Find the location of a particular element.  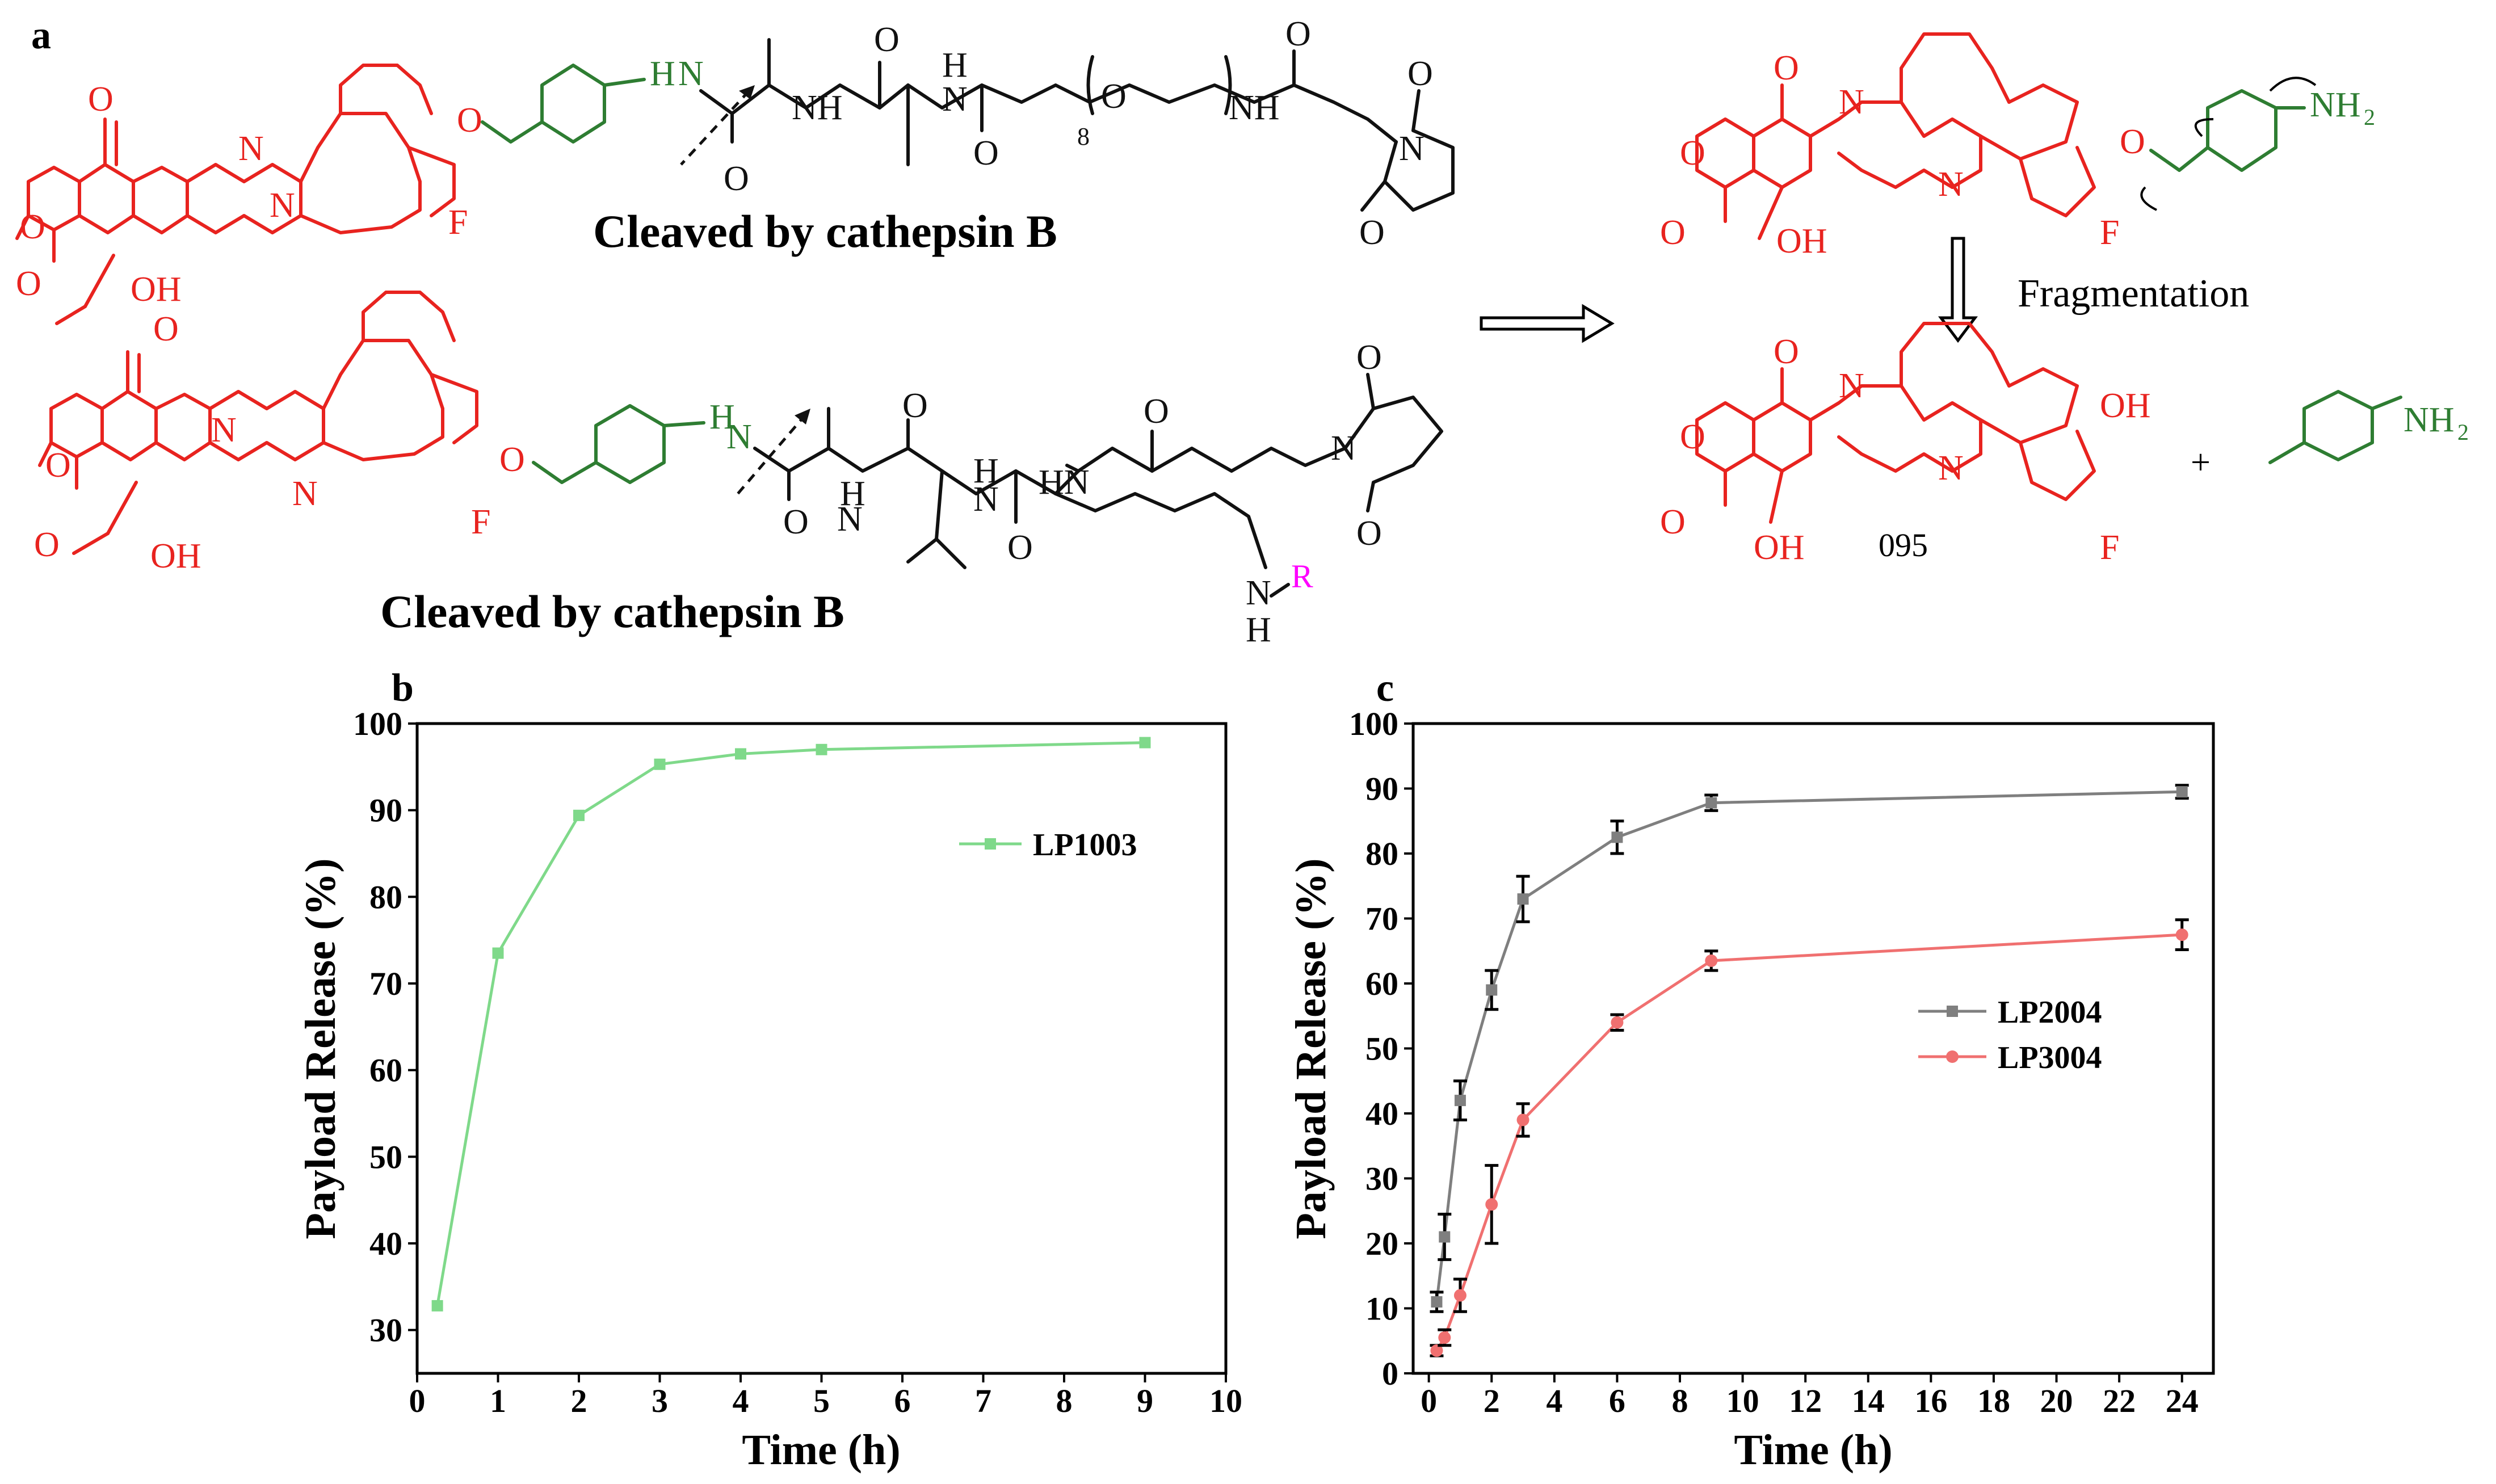

fragmentation-label: Fragmentation is located at coordinates (2133, 294).